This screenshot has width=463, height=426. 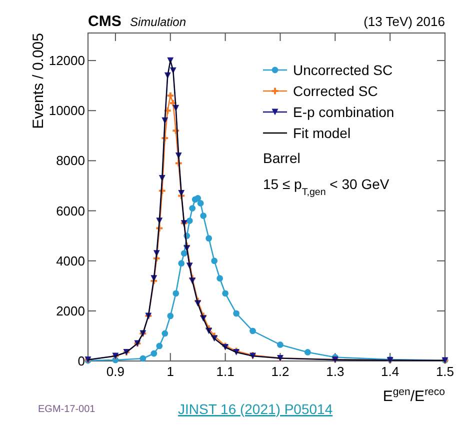 I want to click on annotation: Barrel, so click(x=281, y=158).